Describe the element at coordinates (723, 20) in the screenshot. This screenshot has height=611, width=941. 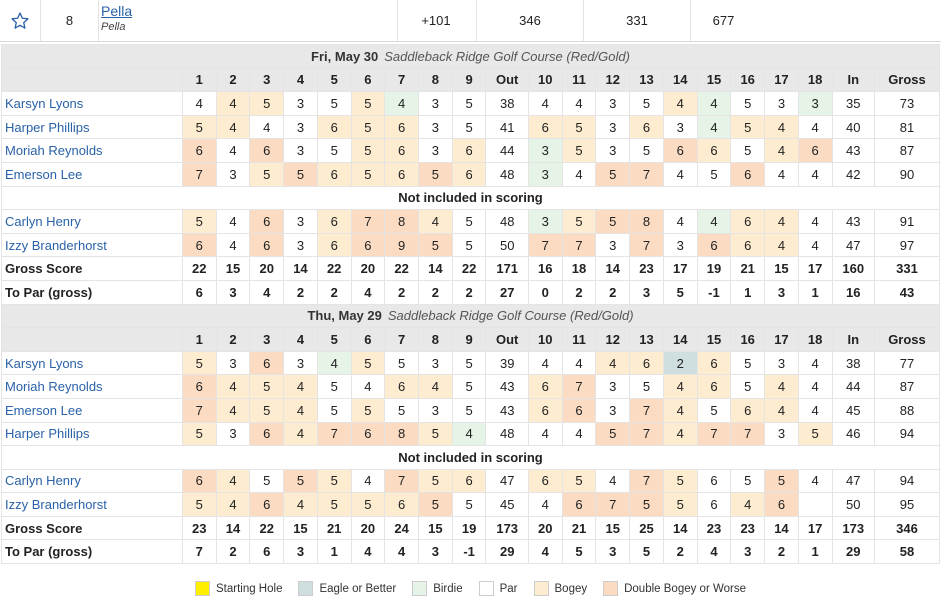
I see `team-total: 677` at that location.